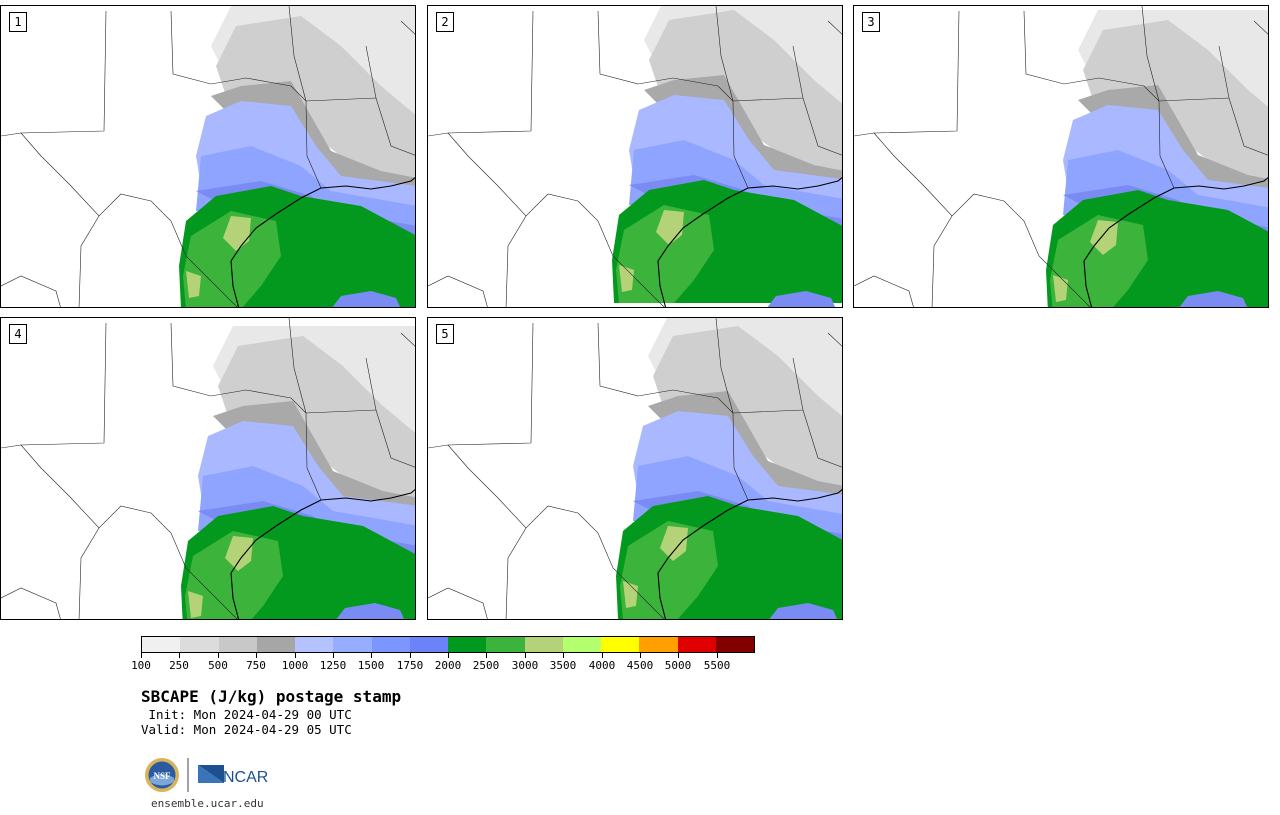  I want to click on nsf-logo-text: NSF, so click(162, 776).